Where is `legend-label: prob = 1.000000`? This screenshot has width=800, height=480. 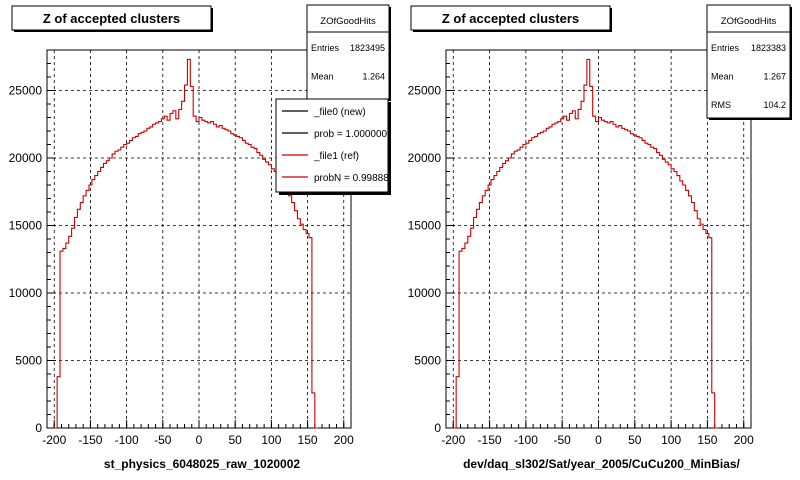
legend-label: prob = 1.000000 is located at coordinates (351, 134).